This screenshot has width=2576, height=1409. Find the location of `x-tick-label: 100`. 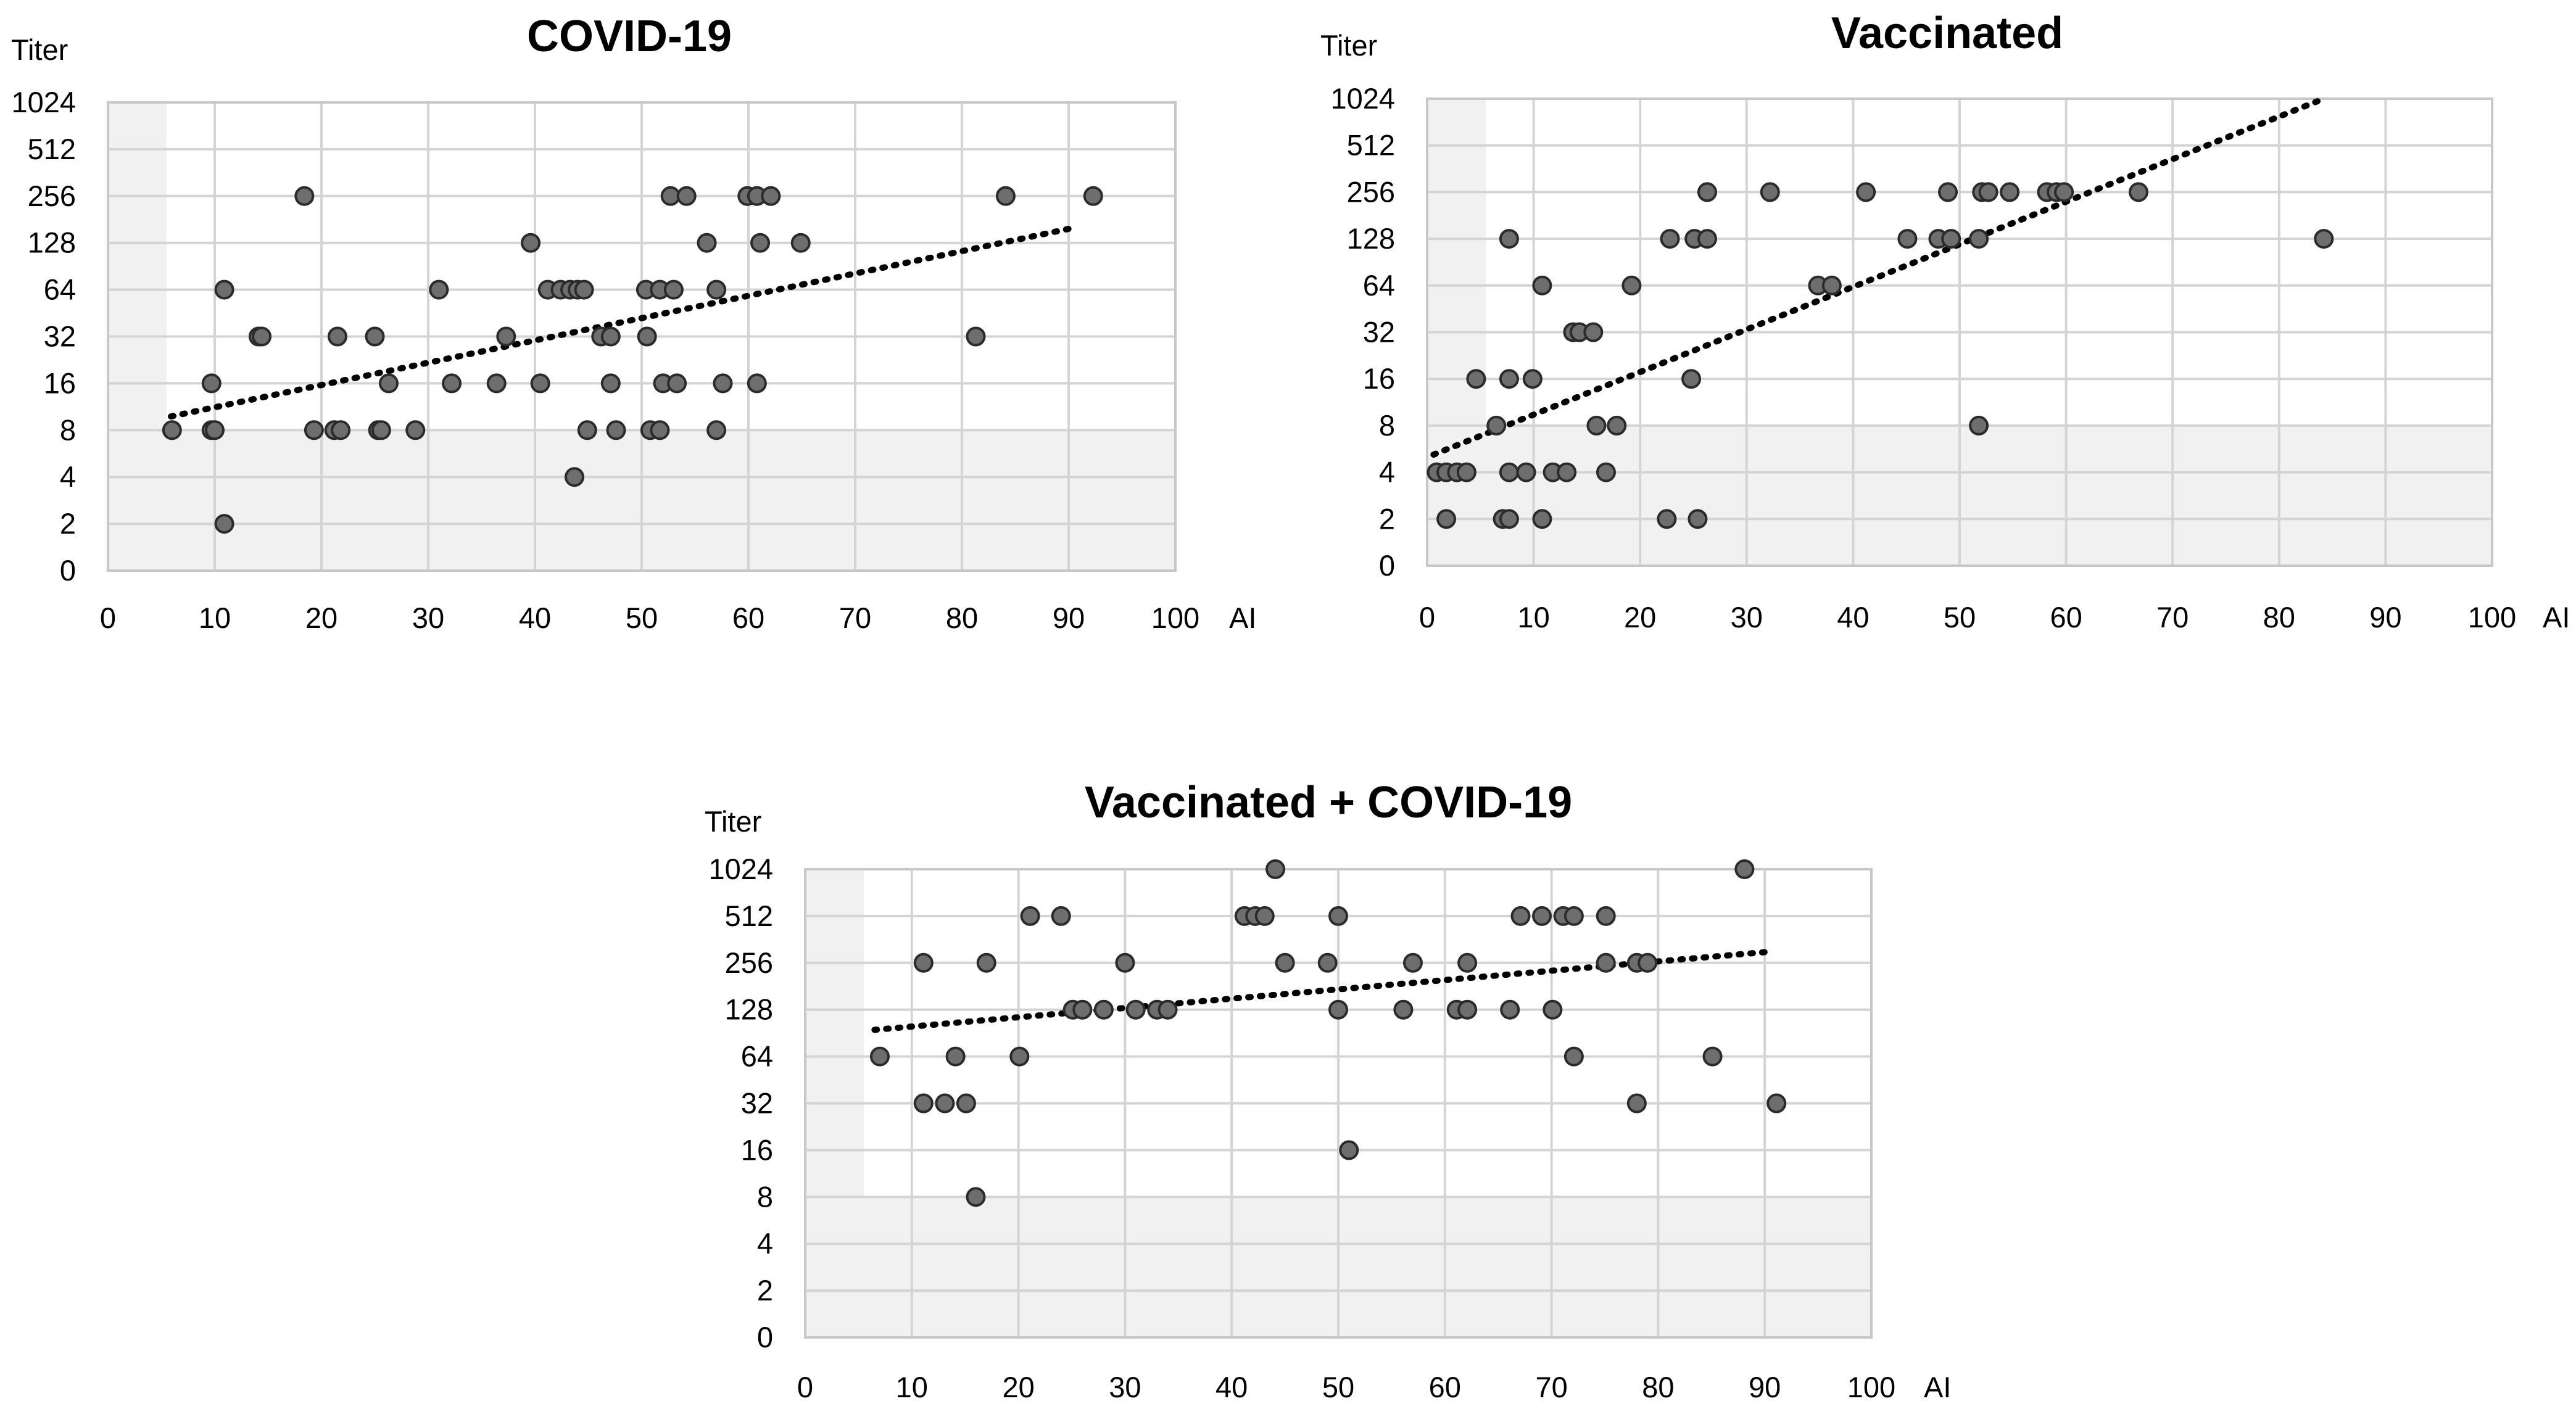

x-tick-label: 100 is located at coordinates (1871, 1387).